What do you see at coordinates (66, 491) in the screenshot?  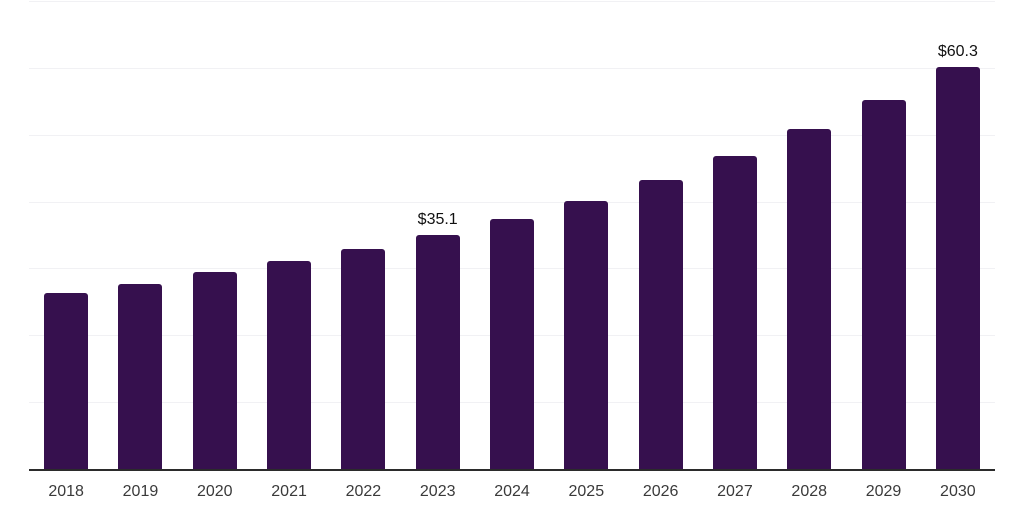 I see `x-axis-label-2018: 2018` at bounding box center [66, 491].